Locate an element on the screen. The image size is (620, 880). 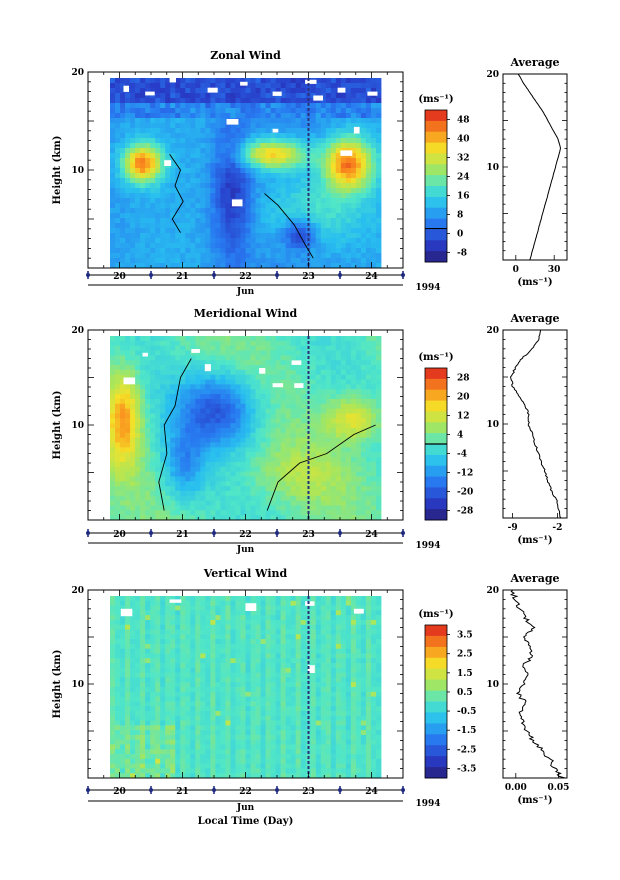
missing-data-patch is located at coordinates (342, 90).